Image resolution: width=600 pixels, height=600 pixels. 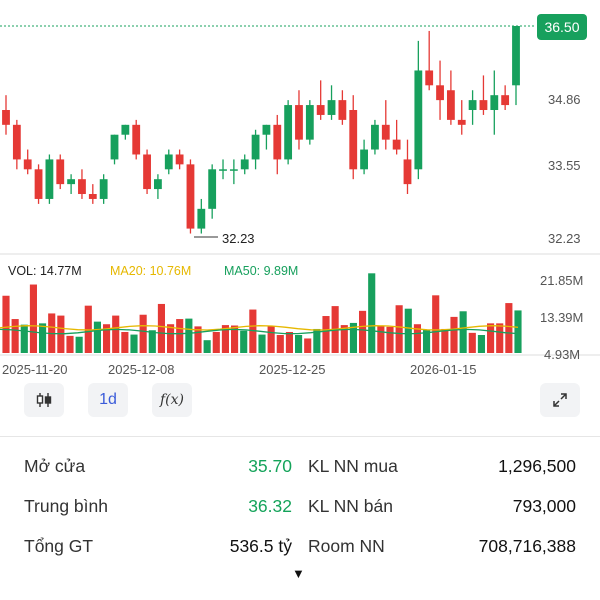 What do you see at coordinates (353, 466) in the screenshot?
I see `stat-label: KL NN mua` at bounding box center [353, 466].